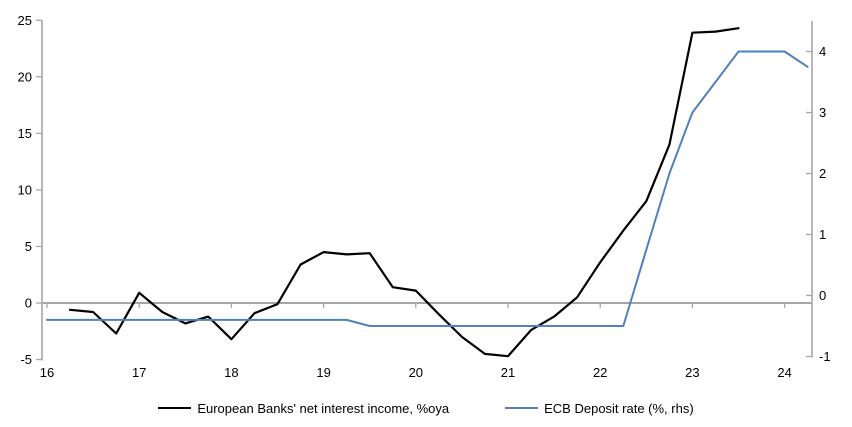  What do you see at coordinates (822, 234) in the screenshot?
I see `right-axis-label: 1` at bounding box center [822, 234].